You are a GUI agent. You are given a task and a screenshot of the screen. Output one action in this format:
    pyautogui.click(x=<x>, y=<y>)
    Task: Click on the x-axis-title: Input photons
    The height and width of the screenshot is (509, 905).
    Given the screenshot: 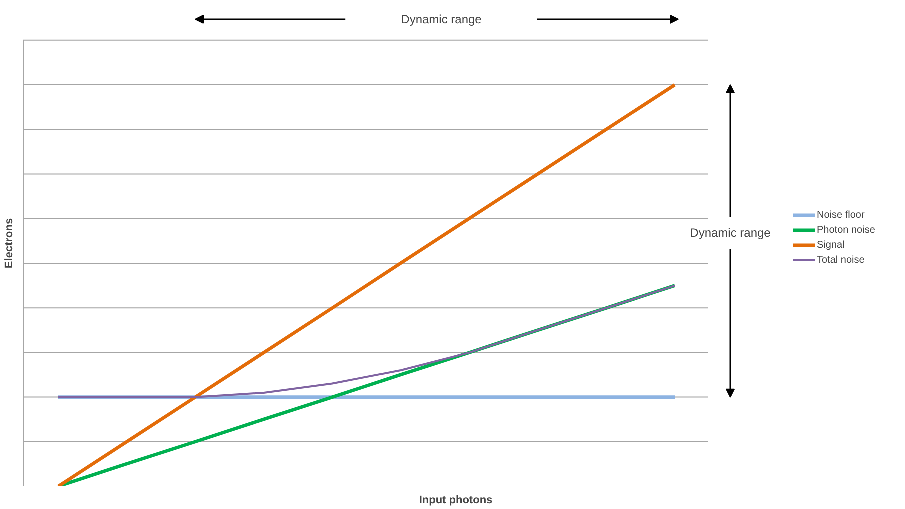 What is the action you would take?
    pyautogui.click(x=456, y=500)
    